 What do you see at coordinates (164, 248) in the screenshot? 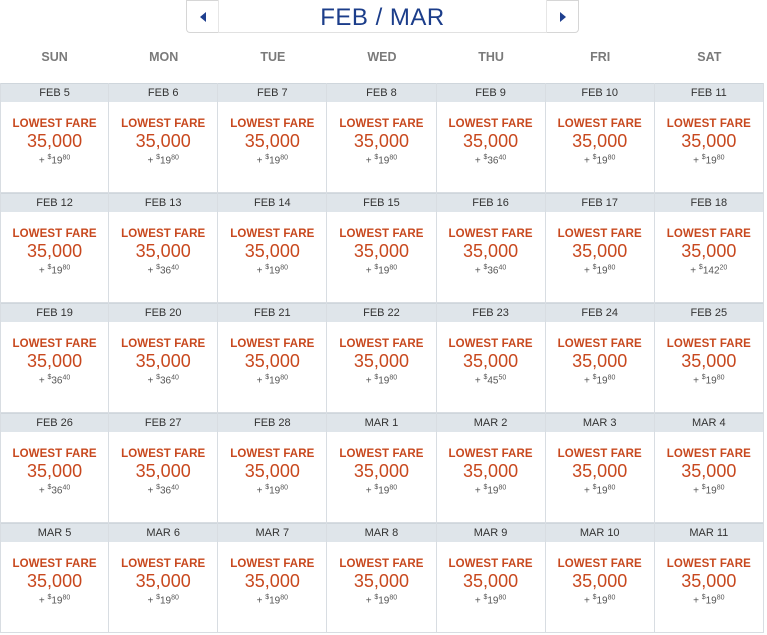
I see `fare-day-cell: FEB 13 LOWEST FARE 35,000 + $3640` at bounding box center [164, 248].